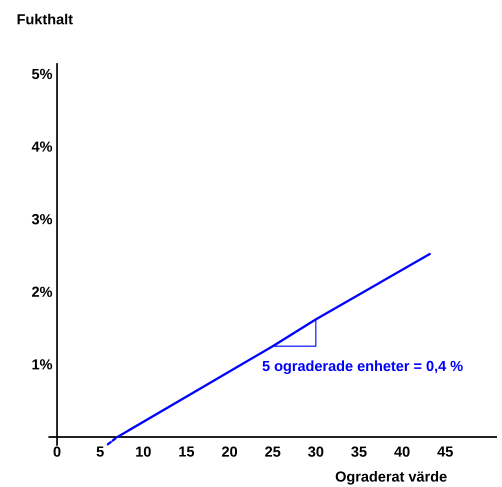 The height and width of the screenshot is (487, 502). I want to click on y-tick-label: 4%, so click(42, 146).